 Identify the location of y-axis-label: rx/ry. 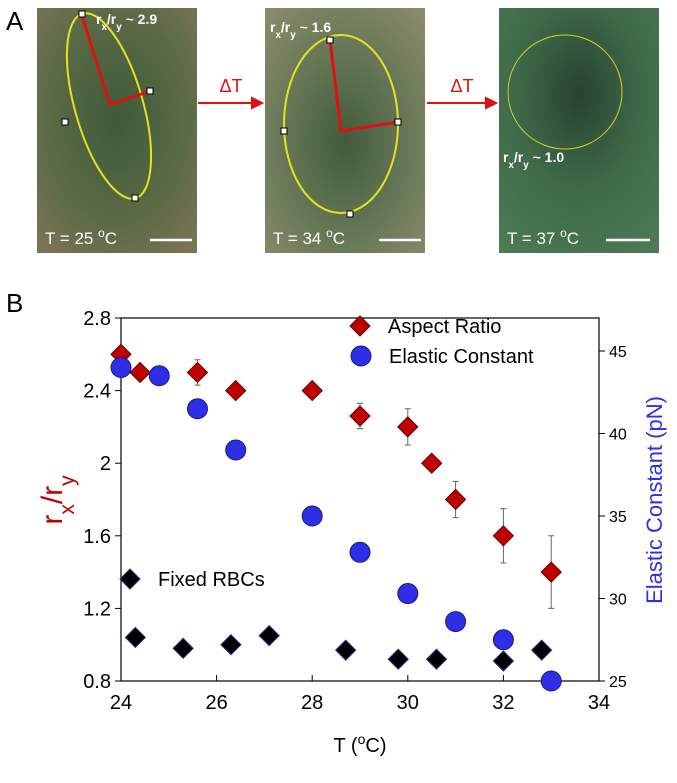
(57, 500).